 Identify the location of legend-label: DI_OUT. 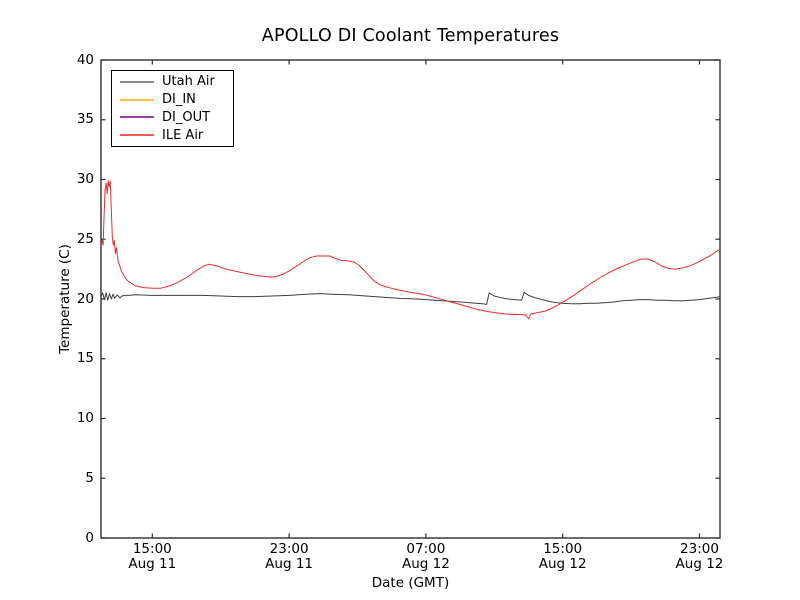
(186, 117).